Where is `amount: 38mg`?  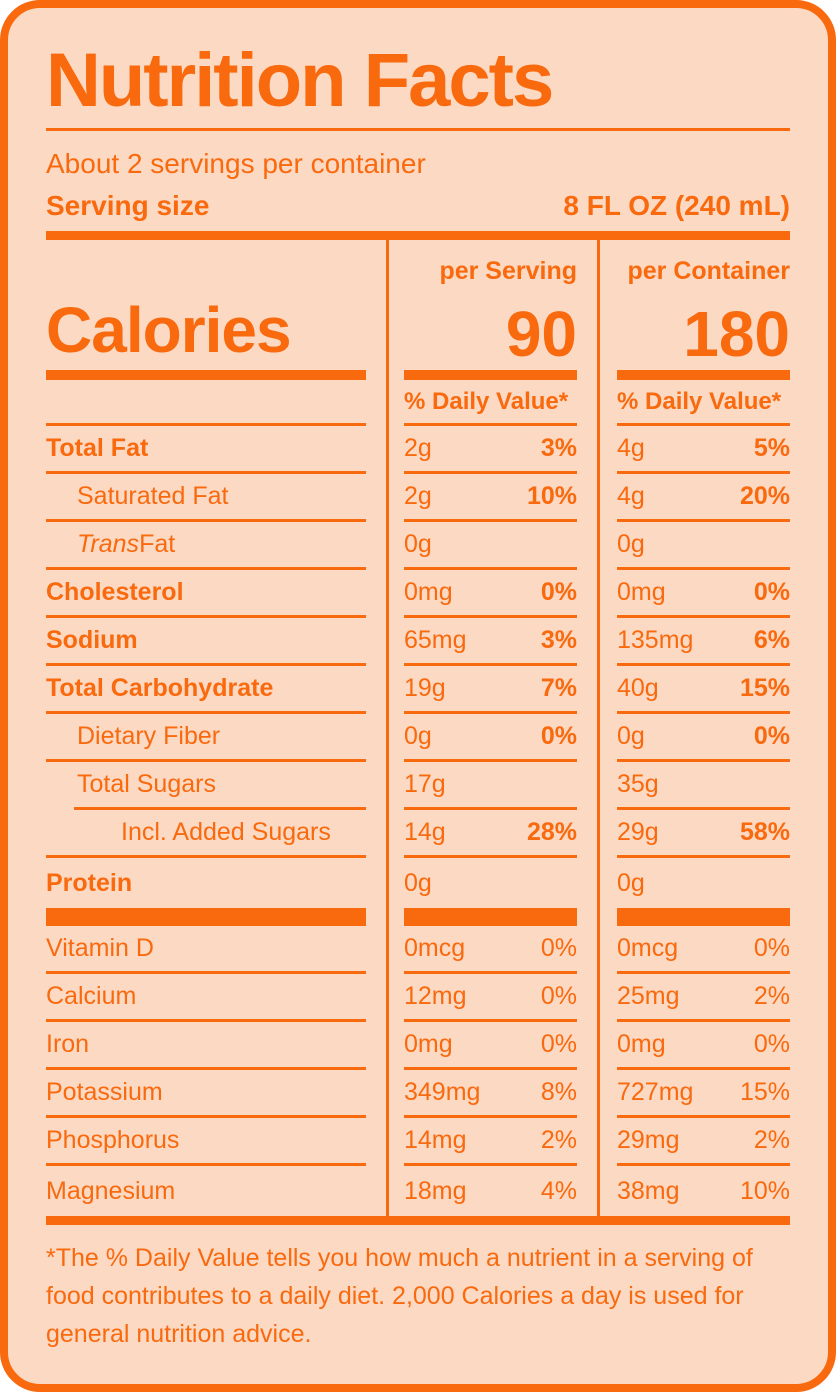 amount: 38mg is located at coordinates (648, 1190).